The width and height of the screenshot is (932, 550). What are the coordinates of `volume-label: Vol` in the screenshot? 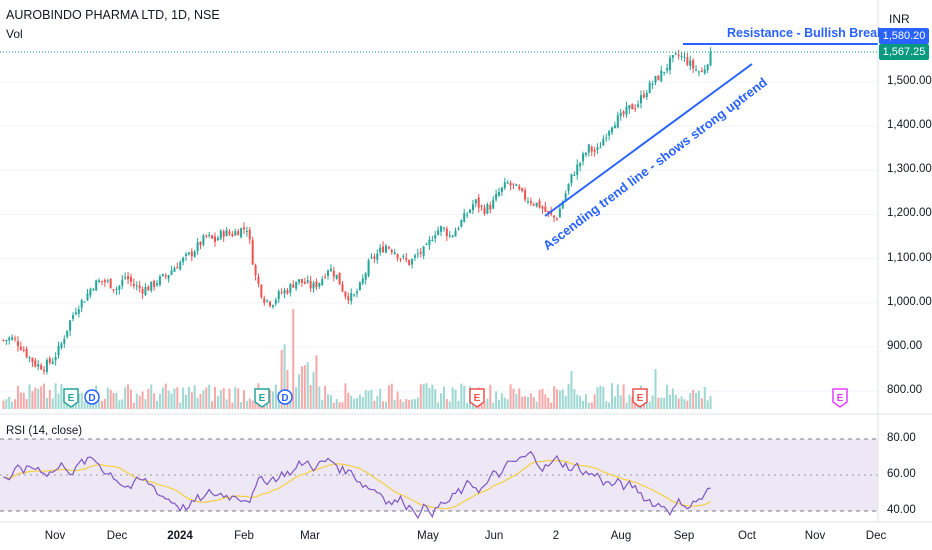 It's located at (14, 34).